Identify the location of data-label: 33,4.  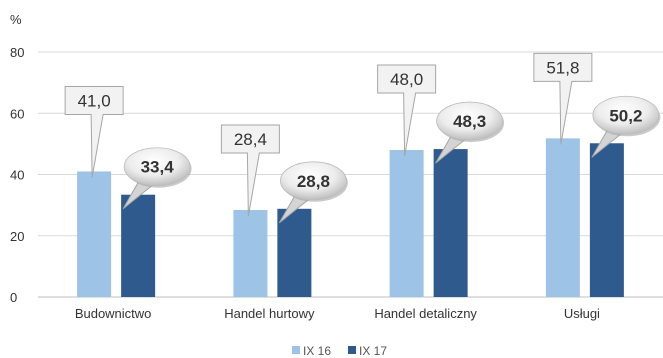
(157, 178).